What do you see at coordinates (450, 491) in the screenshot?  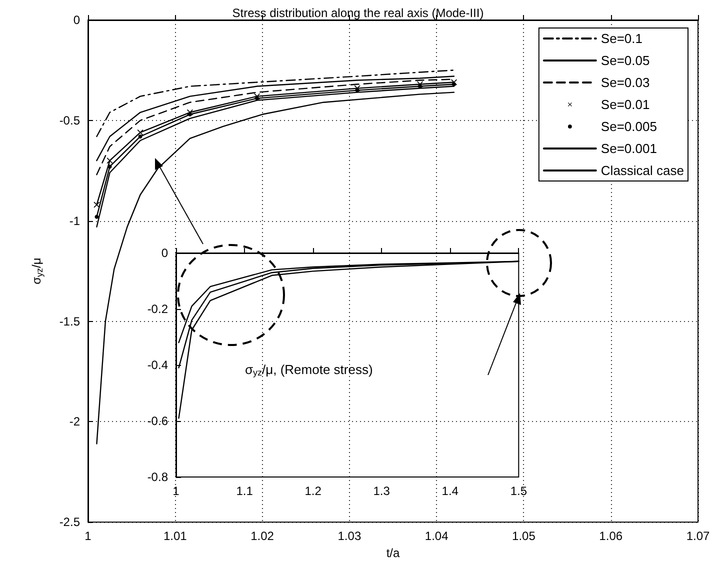 I see `x-tick-label: 1.4` at bounding box center [450, 491].